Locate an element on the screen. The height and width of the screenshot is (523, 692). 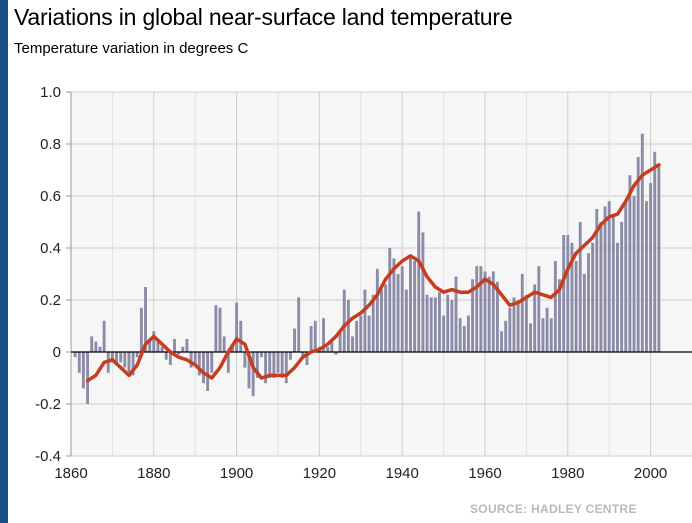
bar-1983 is located at coordinates (580, 287).